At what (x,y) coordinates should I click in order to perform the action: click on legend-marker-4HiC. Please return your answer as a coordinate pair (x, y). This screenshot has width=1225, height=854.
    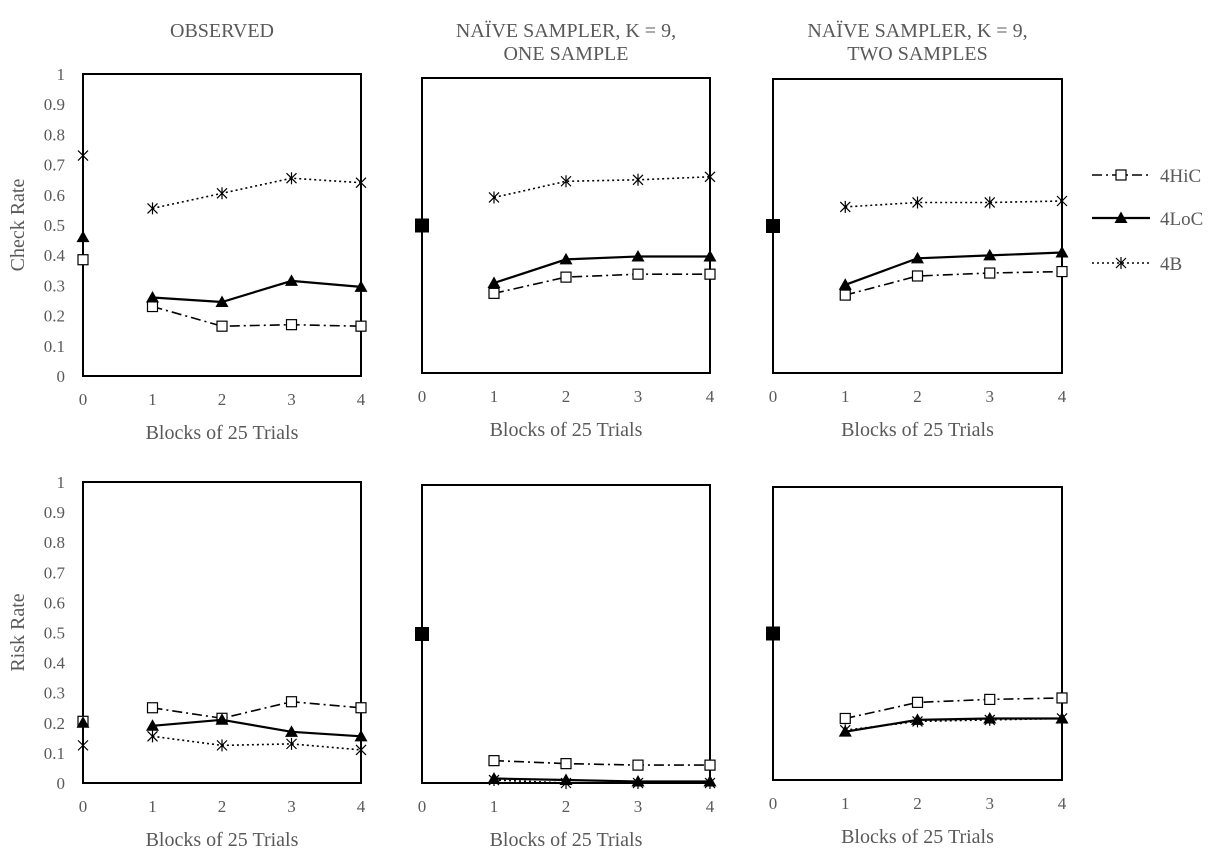
    Looking at the image, I should click on (1121, 175).